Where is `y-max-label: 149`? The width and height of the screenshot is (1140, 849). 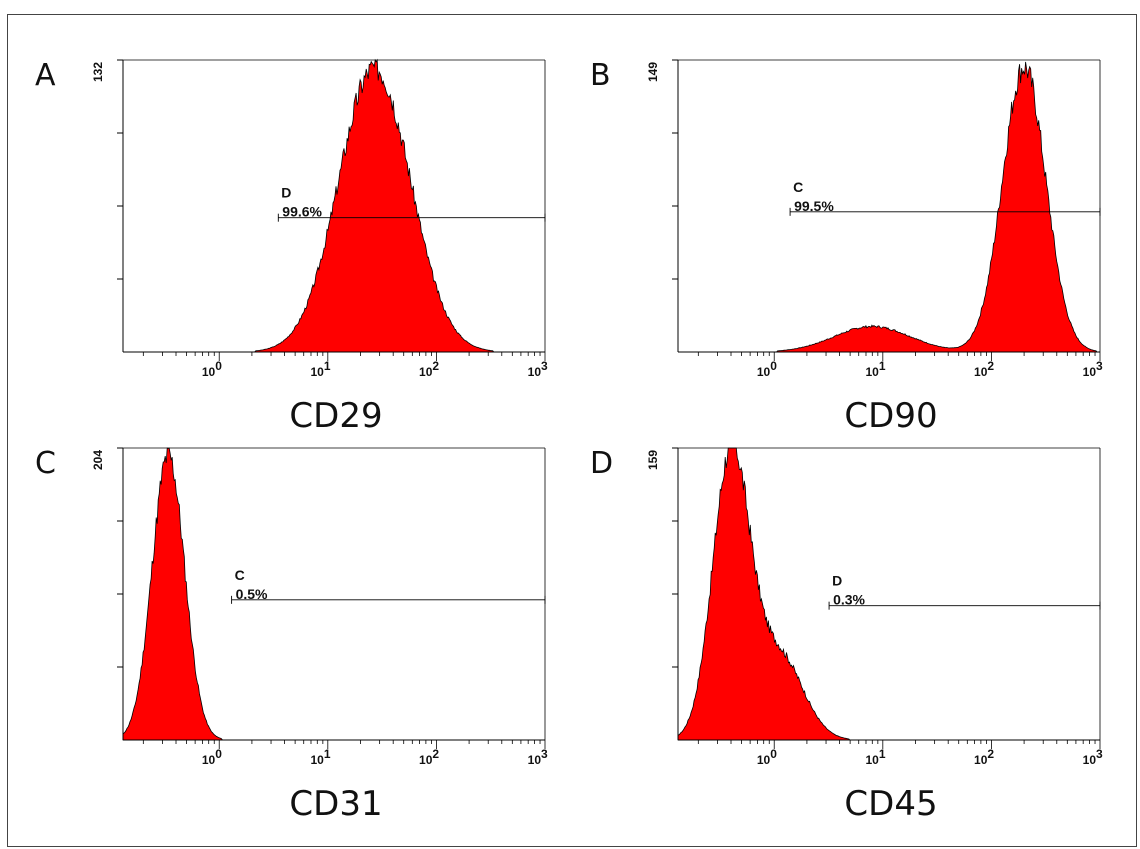
y-max-label: 149 is located at coordinates (653, 72).